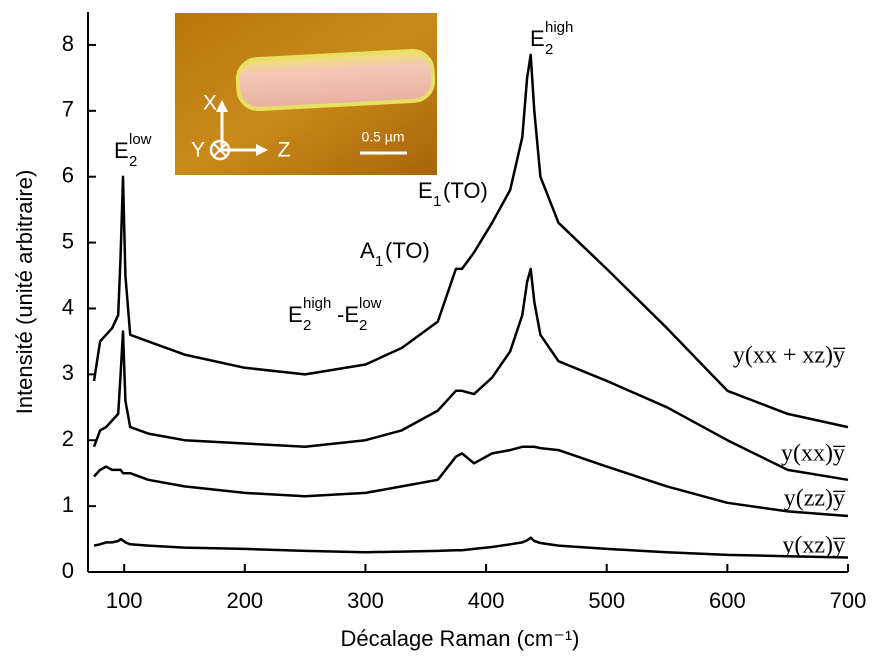 This screenshot has width=873, height=658. What do you see at coordinates (367, 250) in the screenshot?
I see `peak-label-part: A` at bounding box center [367, 250].